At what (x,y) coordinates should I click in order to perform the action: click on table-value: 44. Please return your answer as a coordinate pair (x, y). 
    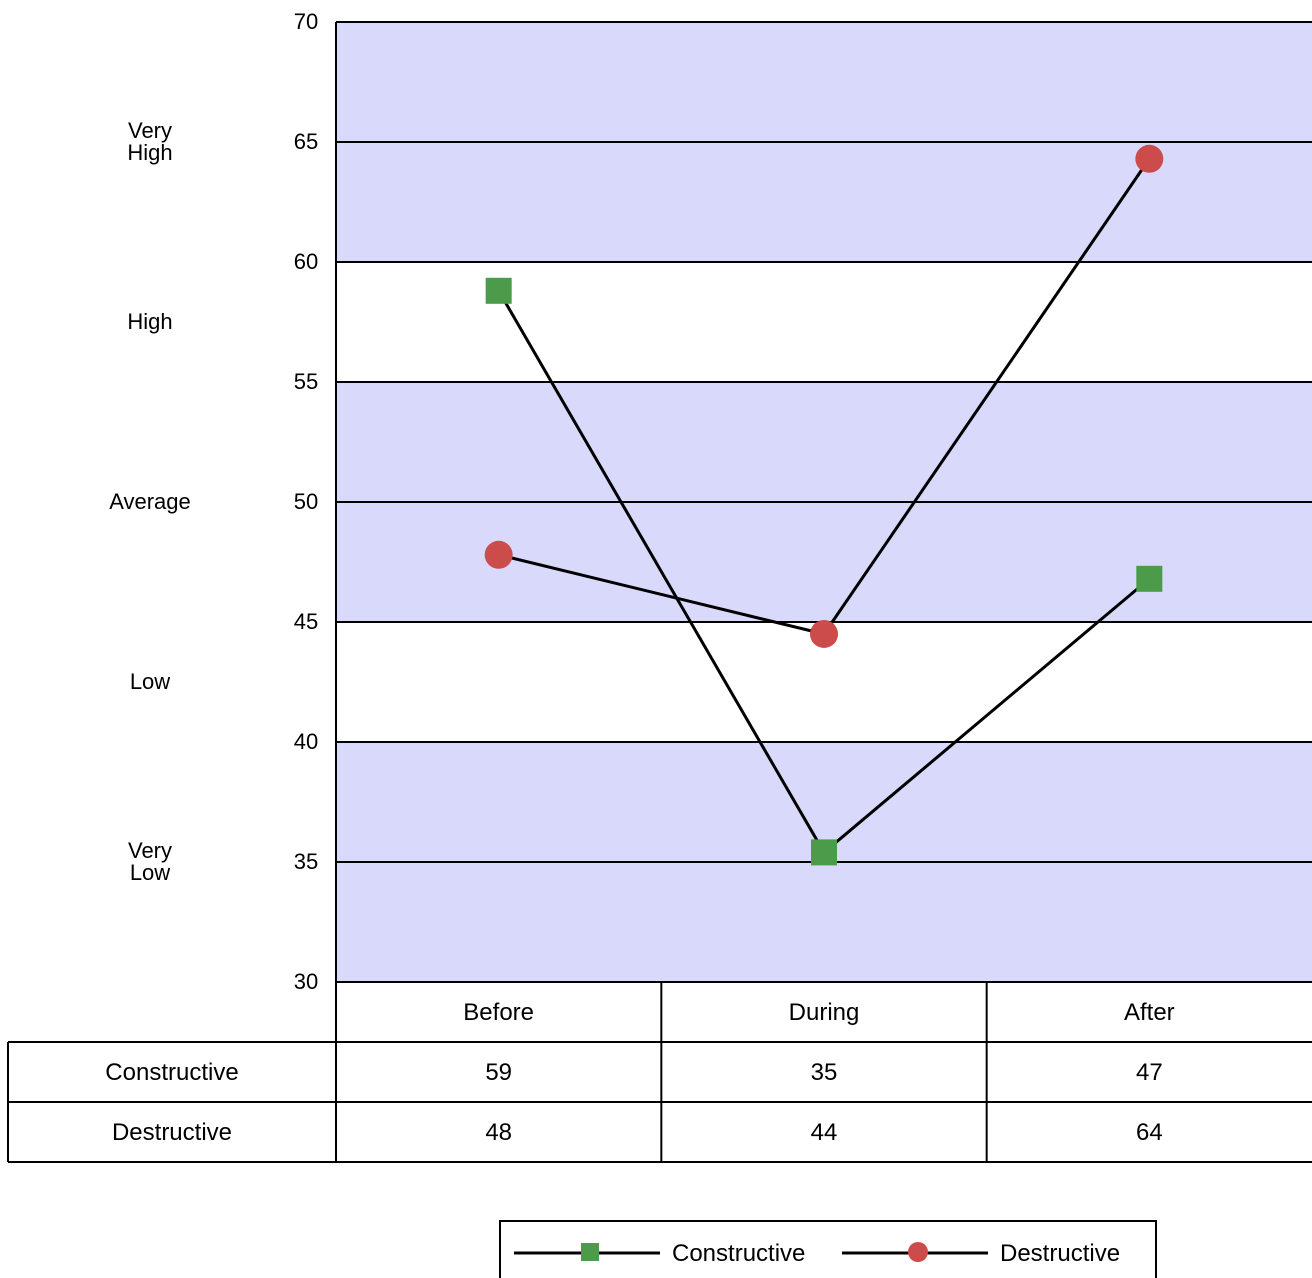
    Looking at the image, I should click on (824, 1132).